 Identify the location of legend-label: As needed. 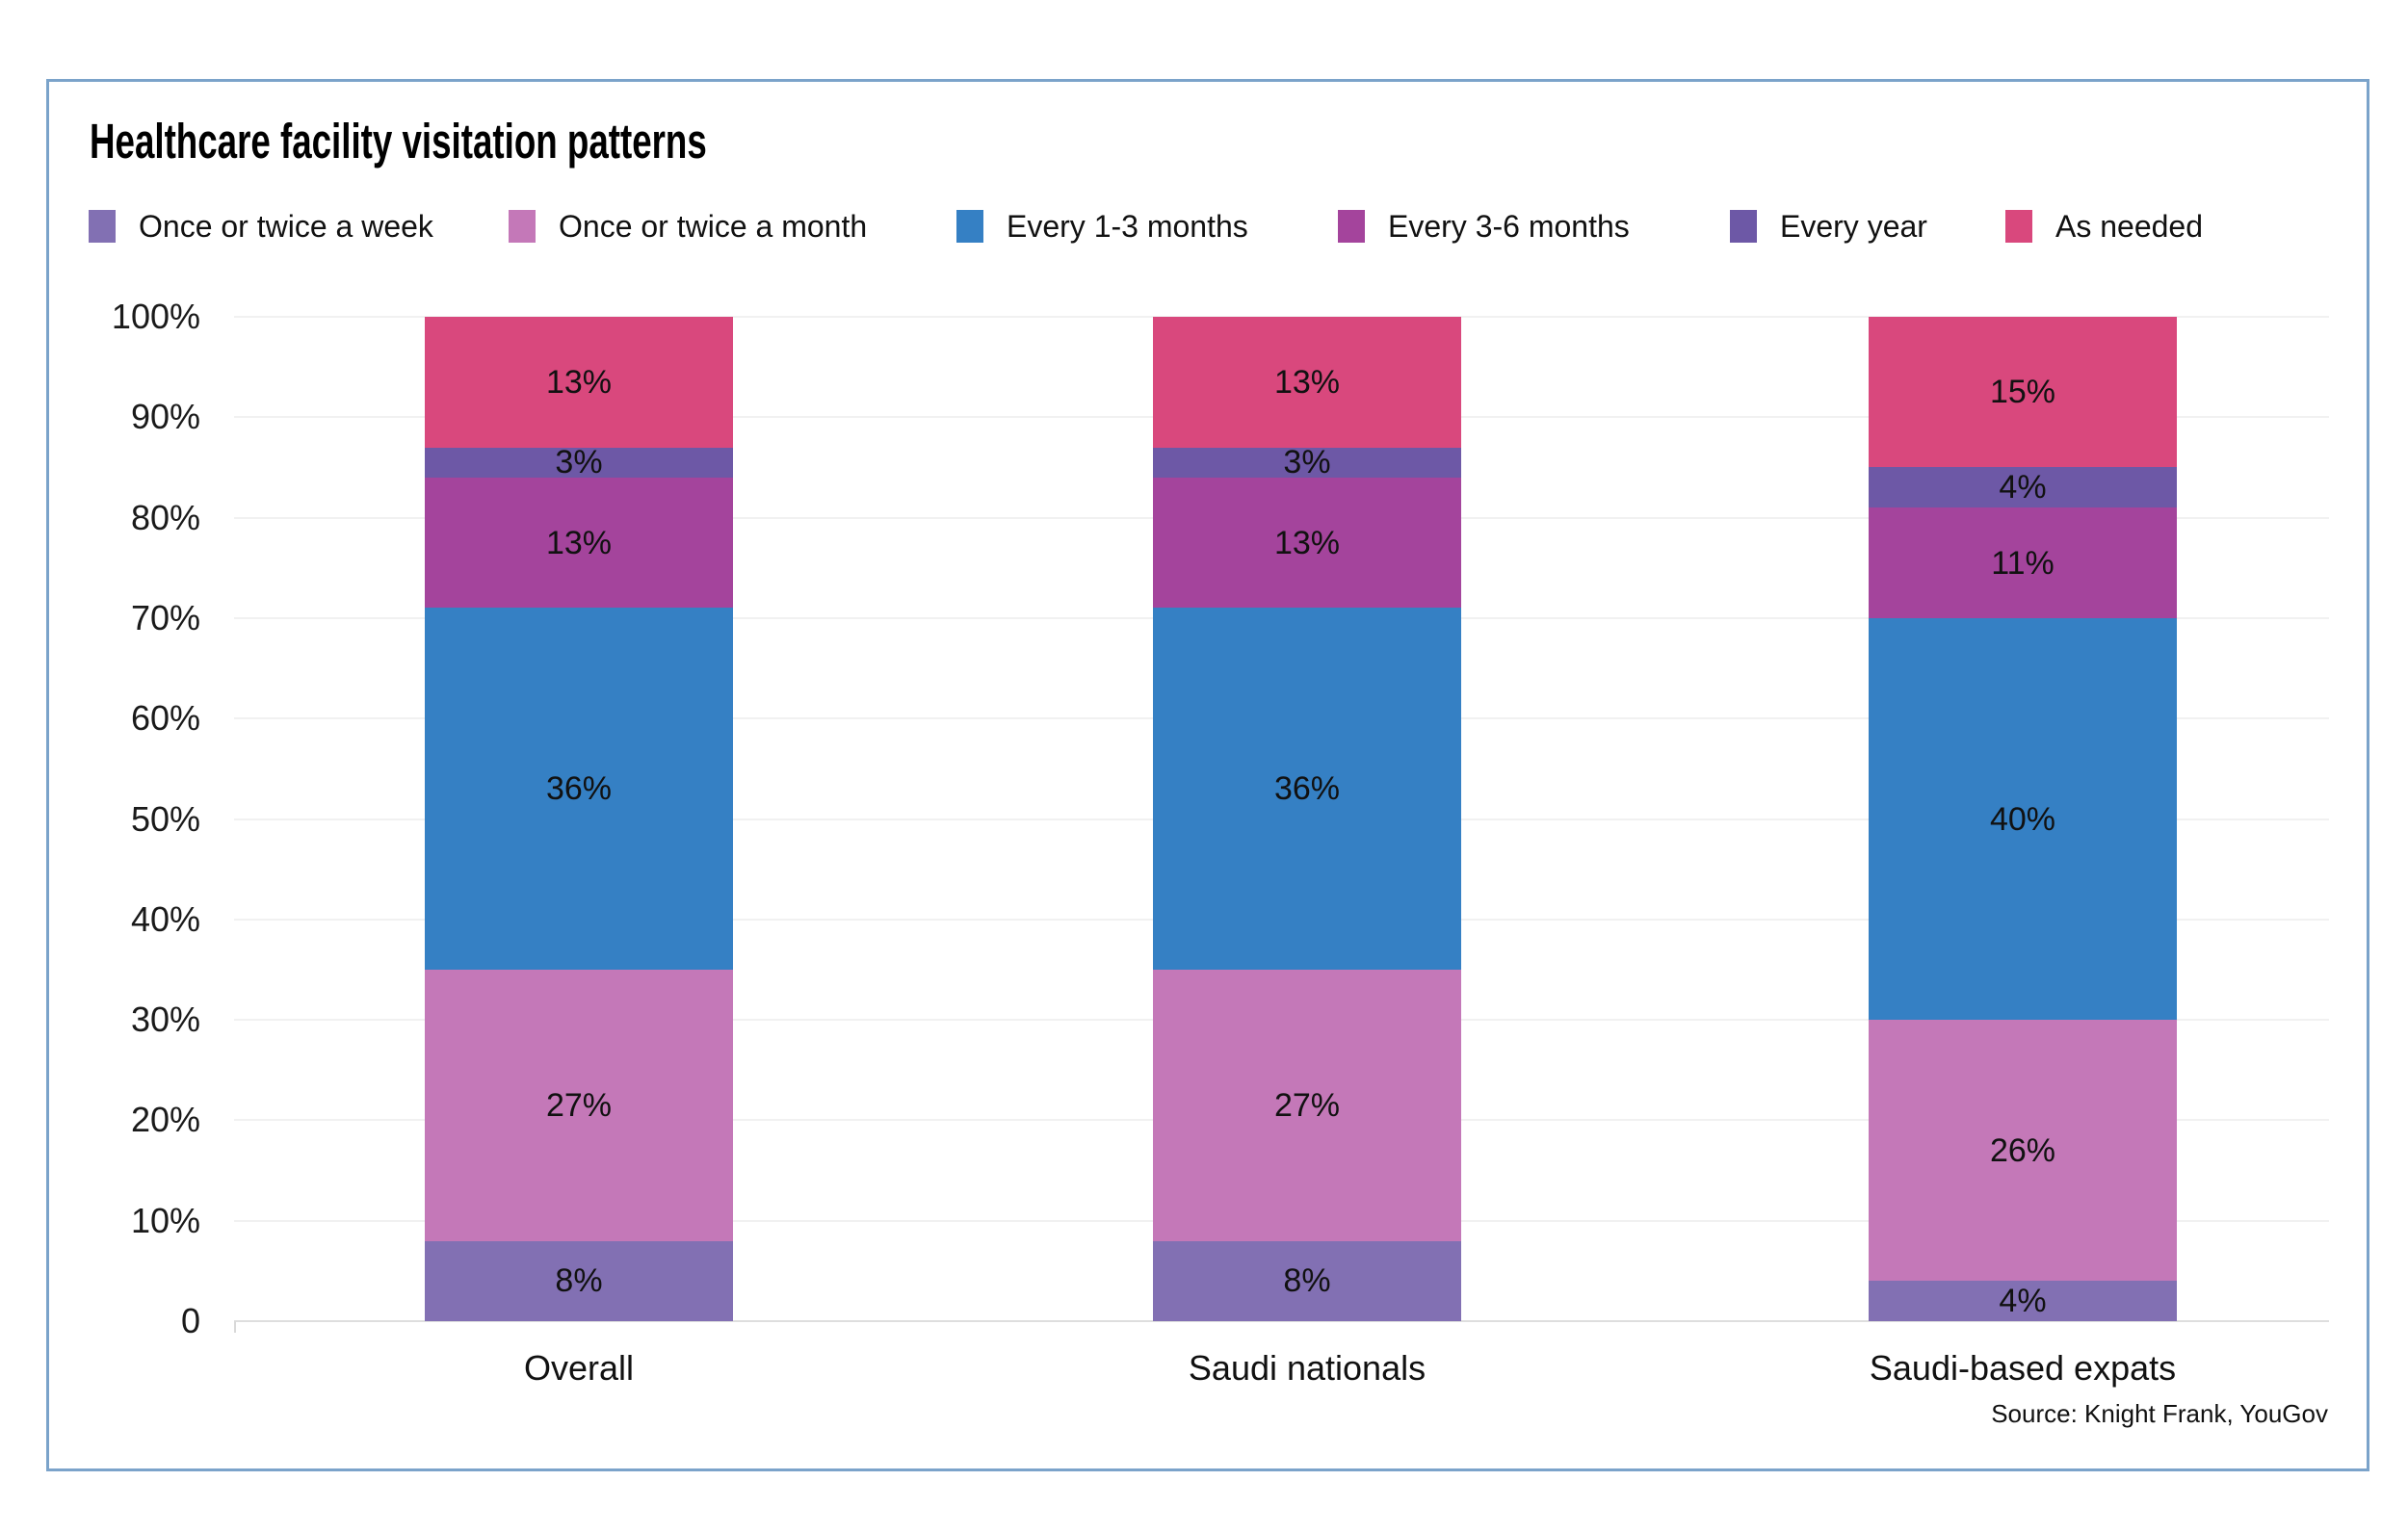
(2129, 226).